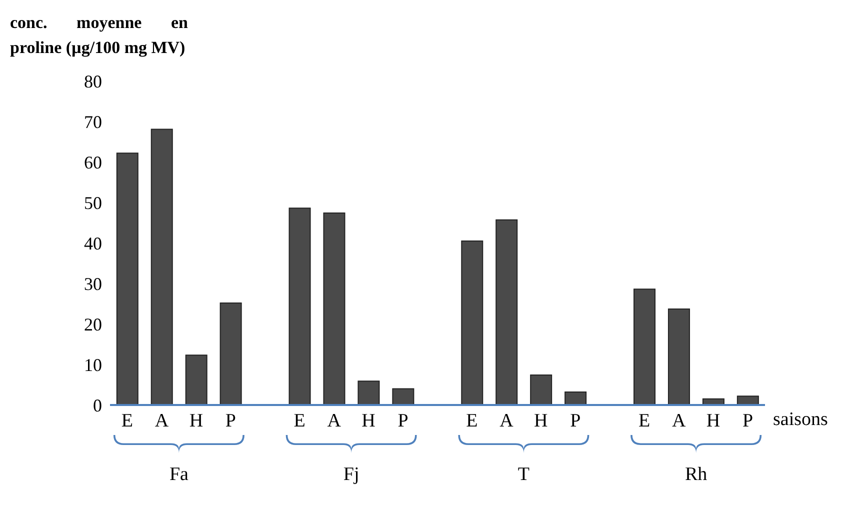  What do you see at coordinates (93, 324) in the screenshot?
I see `y-tick-label: 20` at bounding box center [93, 324].